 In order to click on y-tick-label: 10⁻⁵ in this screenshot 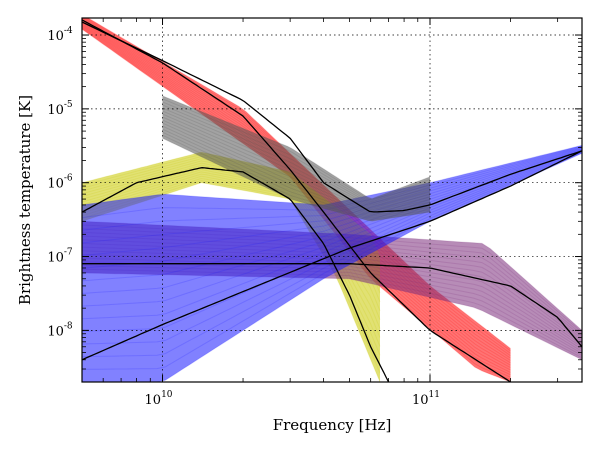, I will do `click(60, 109)`.